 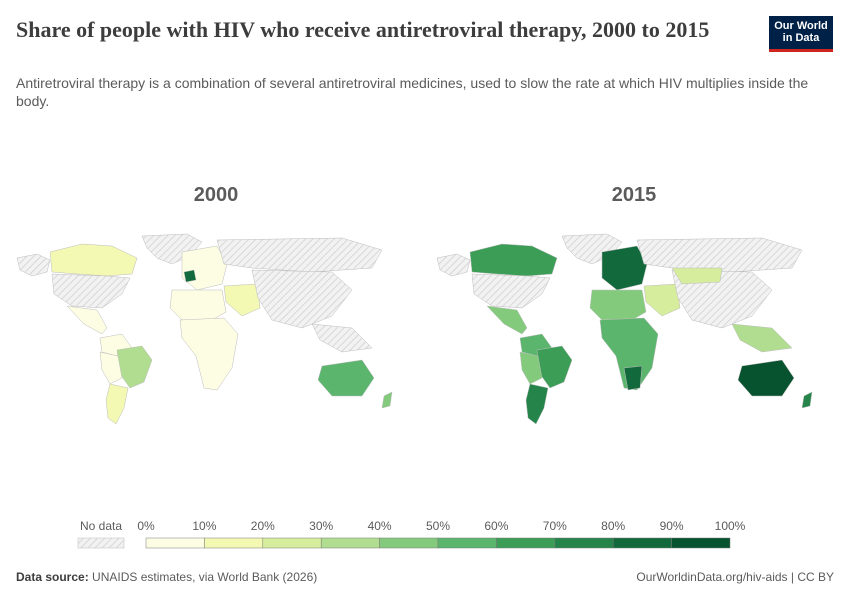 I want to click on central-asia, so click(x=697, y=276).